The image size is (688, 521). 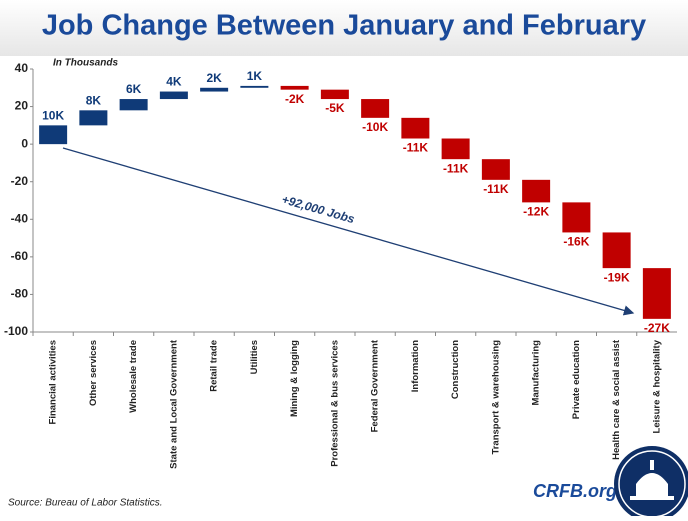 What do you see at coordinates (22, 106) in the screenshot?
I see `y-tick-label: 20` at bounding box center [22, 106].